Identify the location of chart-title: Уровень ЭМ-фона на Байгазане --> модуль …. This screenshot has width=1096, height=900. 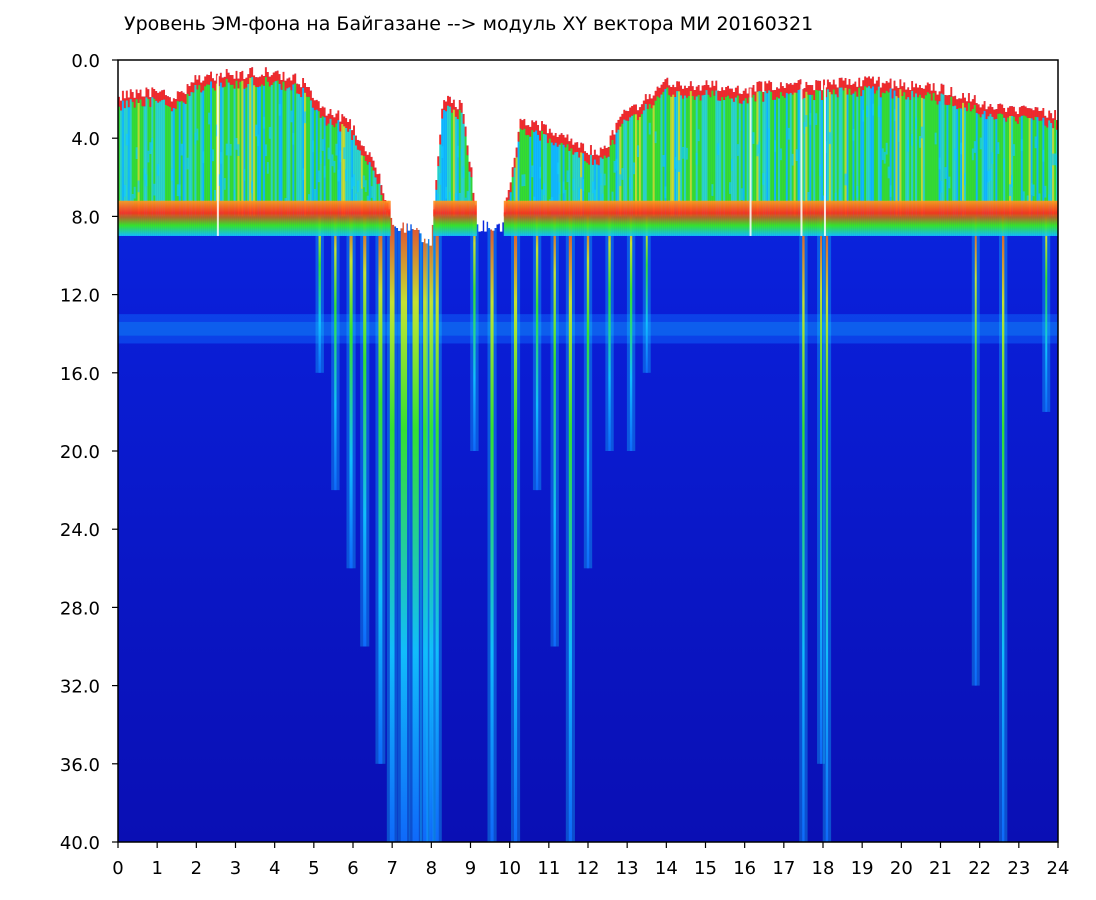
(468, 24).